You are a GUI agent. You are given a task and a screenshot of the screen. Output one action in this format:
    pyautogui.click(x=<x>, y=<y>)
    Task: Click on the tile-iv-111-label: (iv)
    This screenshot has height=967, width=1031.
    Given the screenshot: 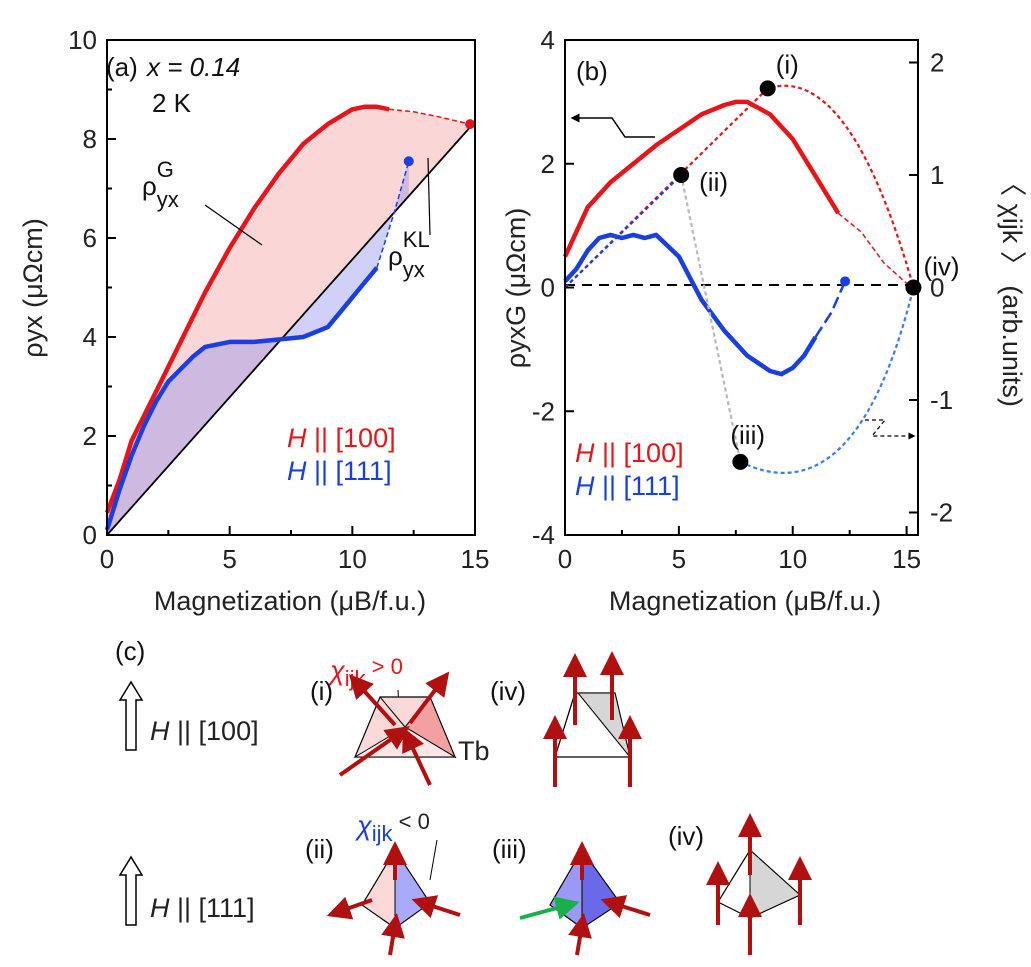 What is the action you would take?
    pyautogui.click(x=686, y=836)
    